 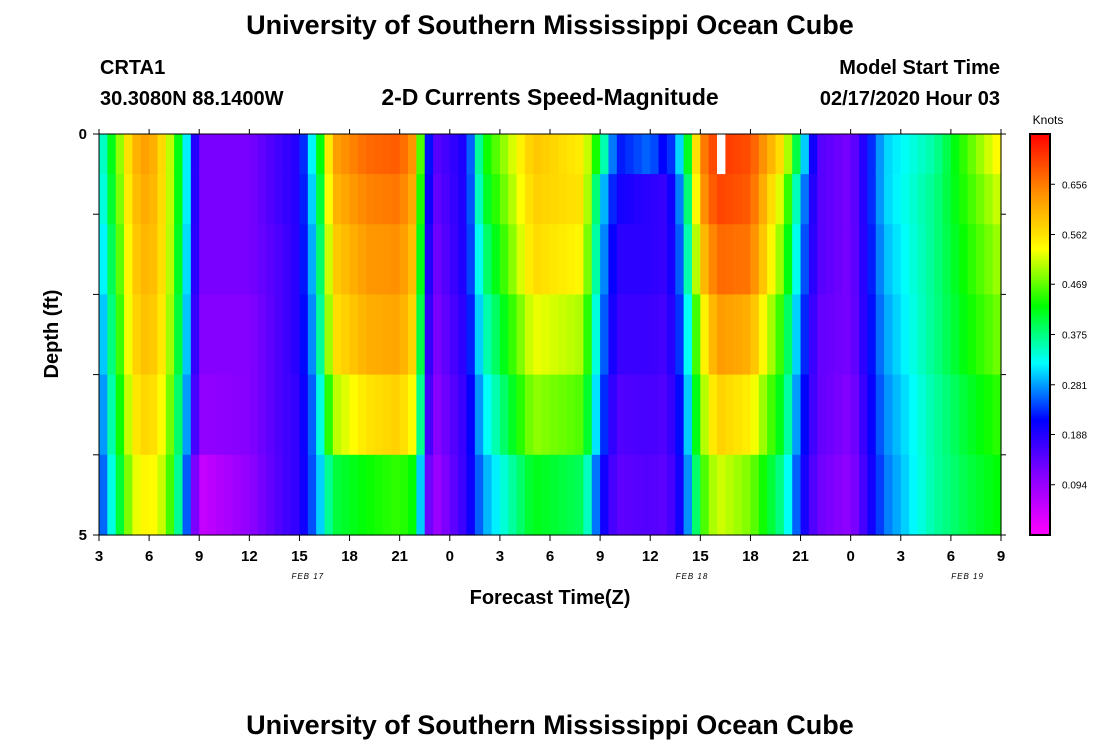 What do you see at coordinates (349, 556) in the screenshot?
I see `x-tick-label: 18` at bounding box center [349, 556].